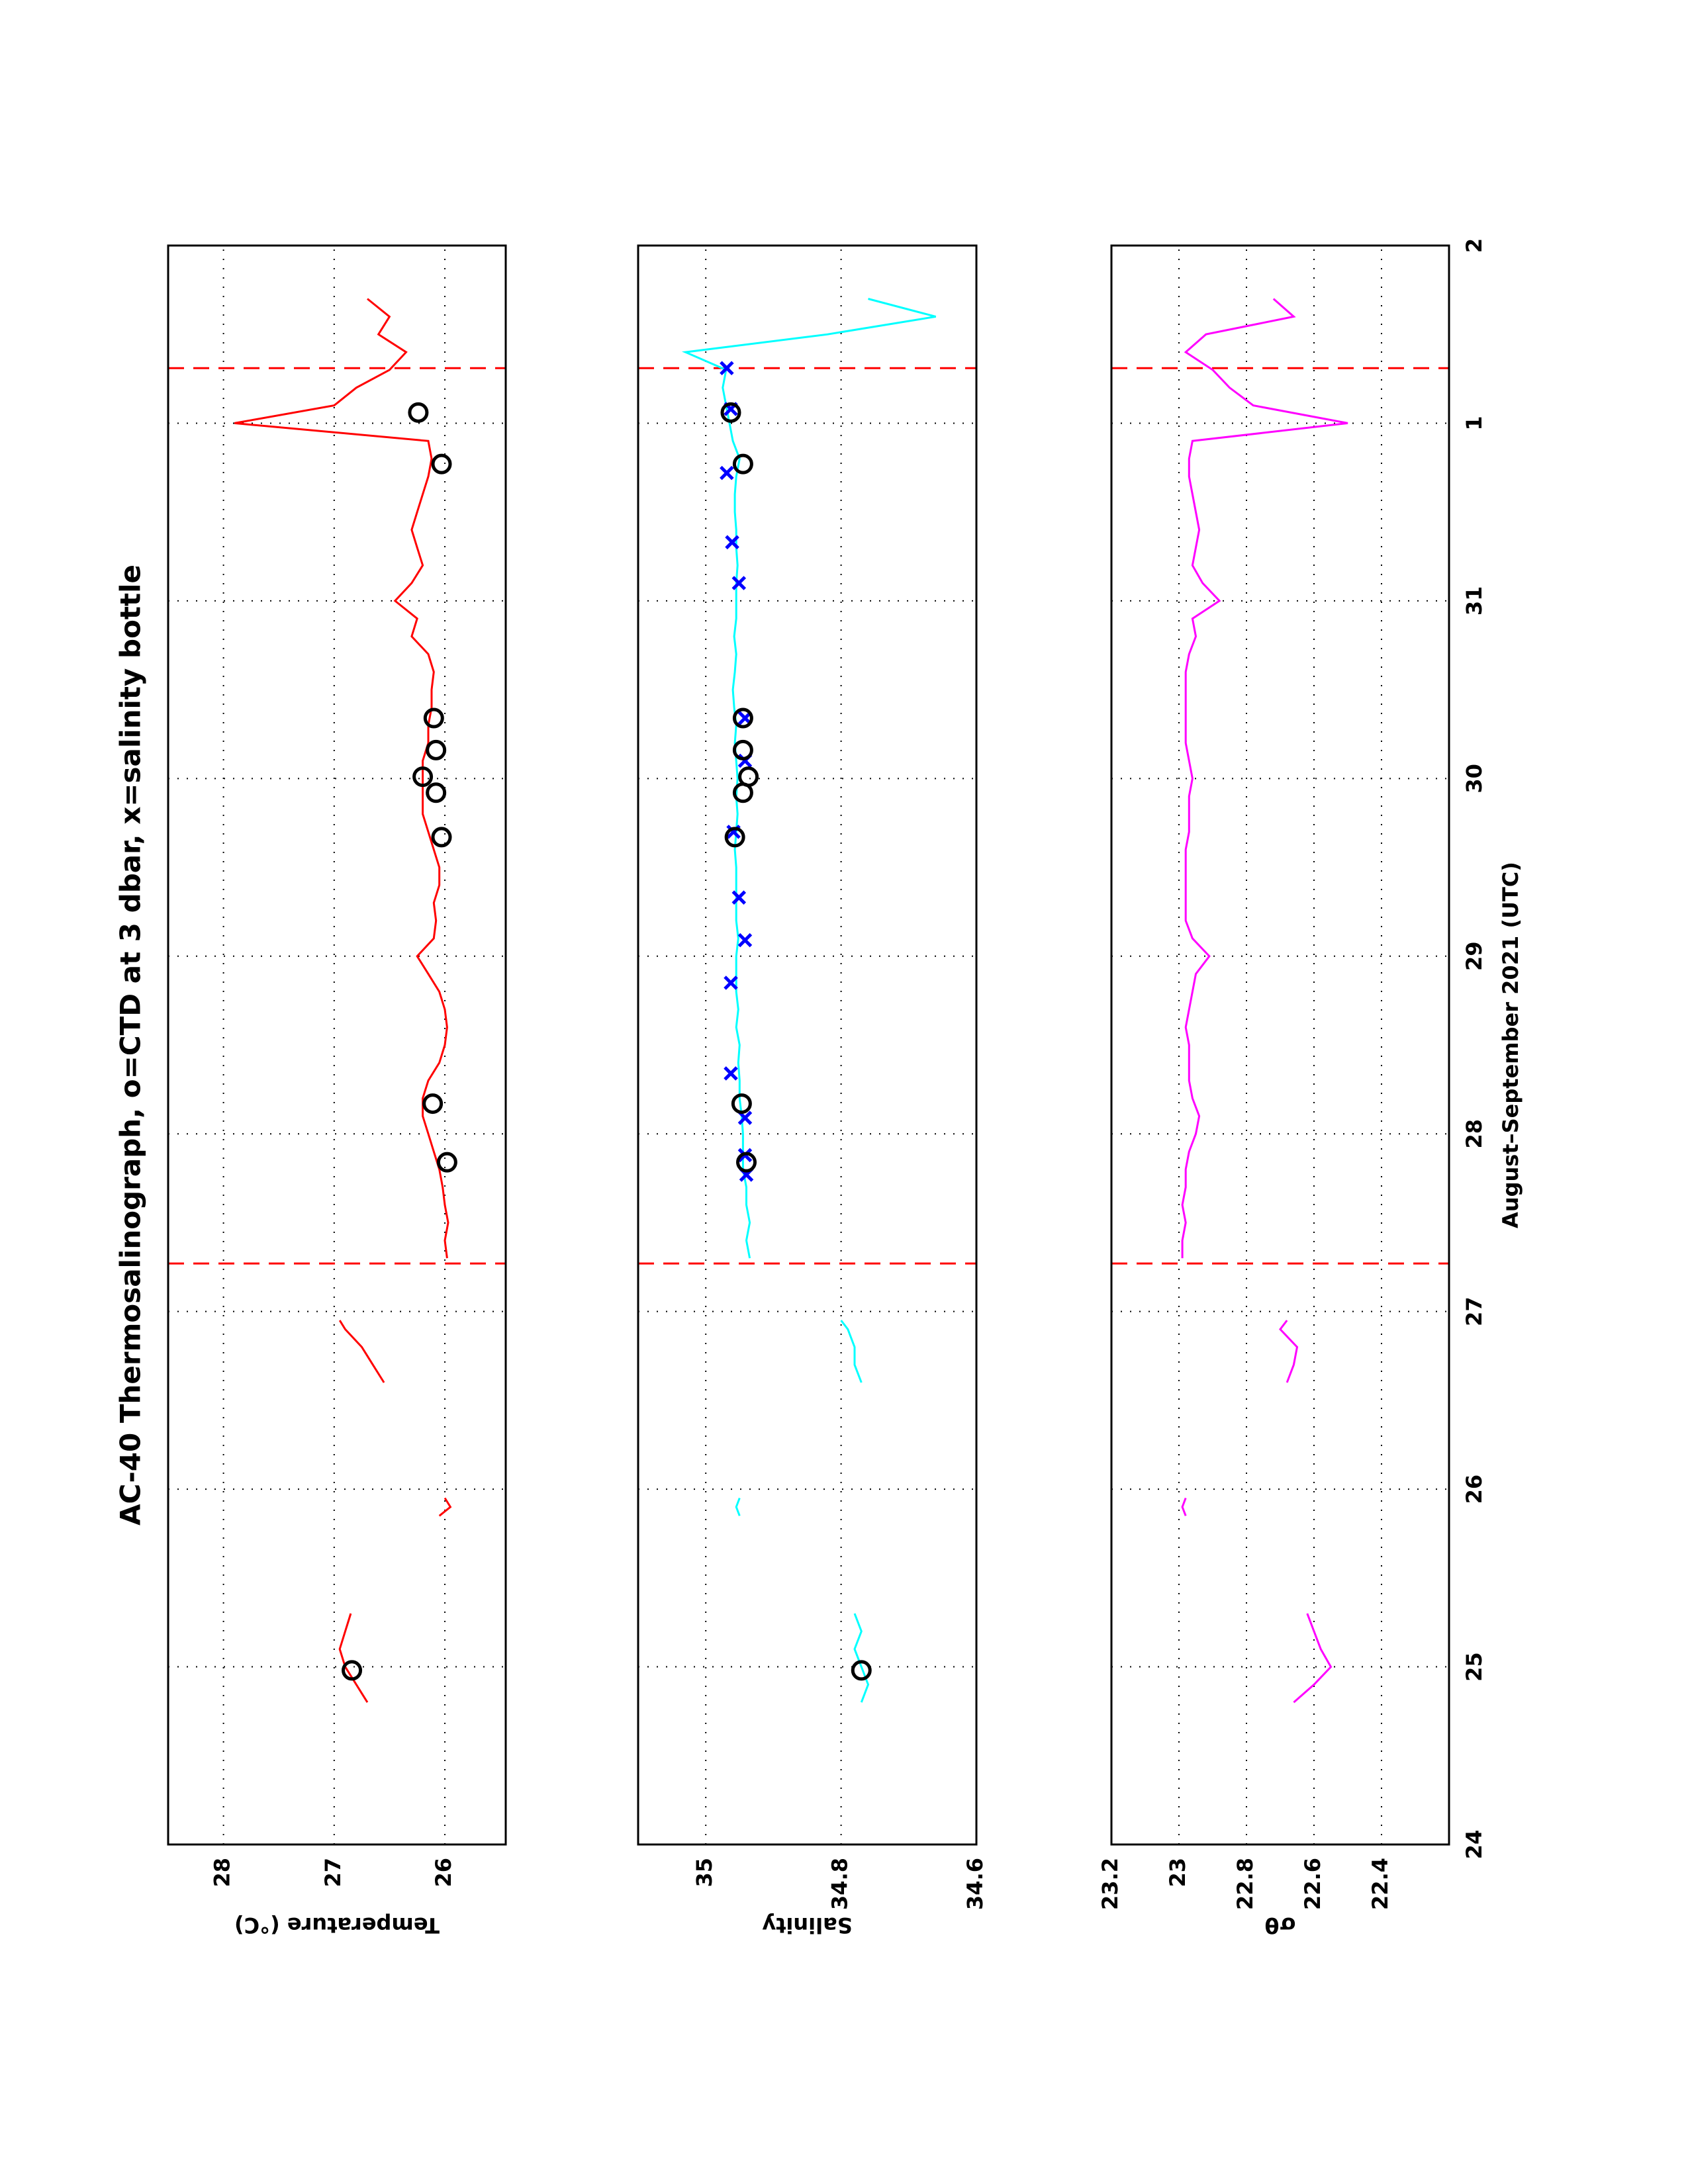 This screenshot has width=1688, height=2184. What do you see at coordinates (222, 1873) in the screenshot?
I see `y-tick-label: 28` at bounding box center [222, 1873].